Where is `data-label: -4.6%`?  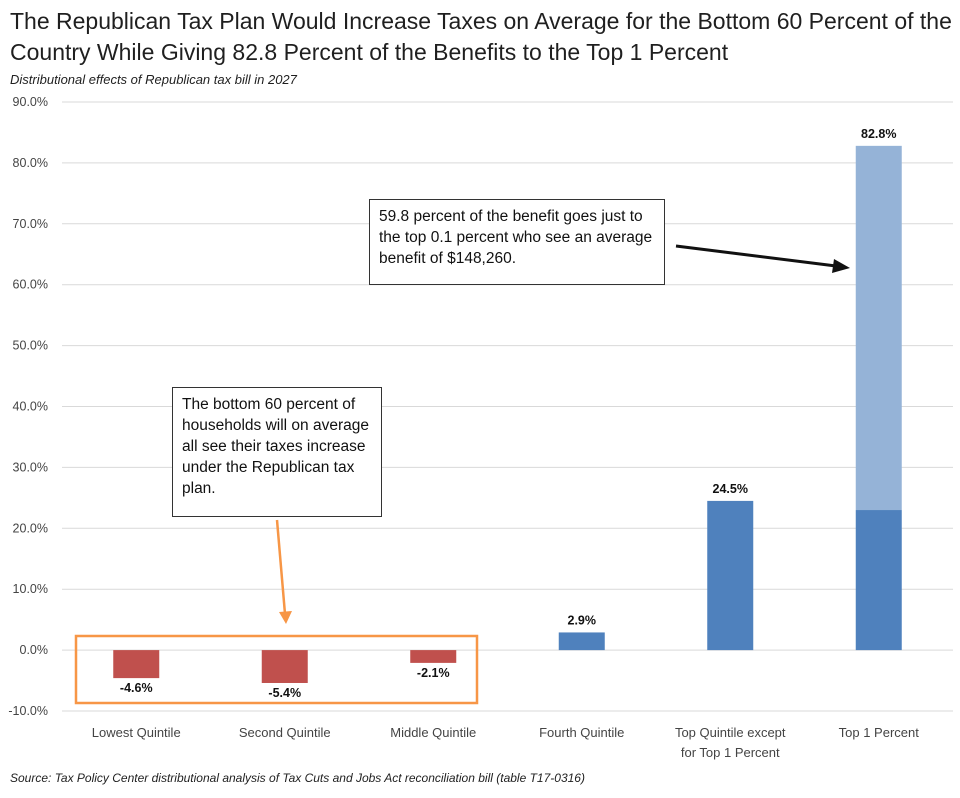 data-label: -4.6% is located at coordinates (136, 688).